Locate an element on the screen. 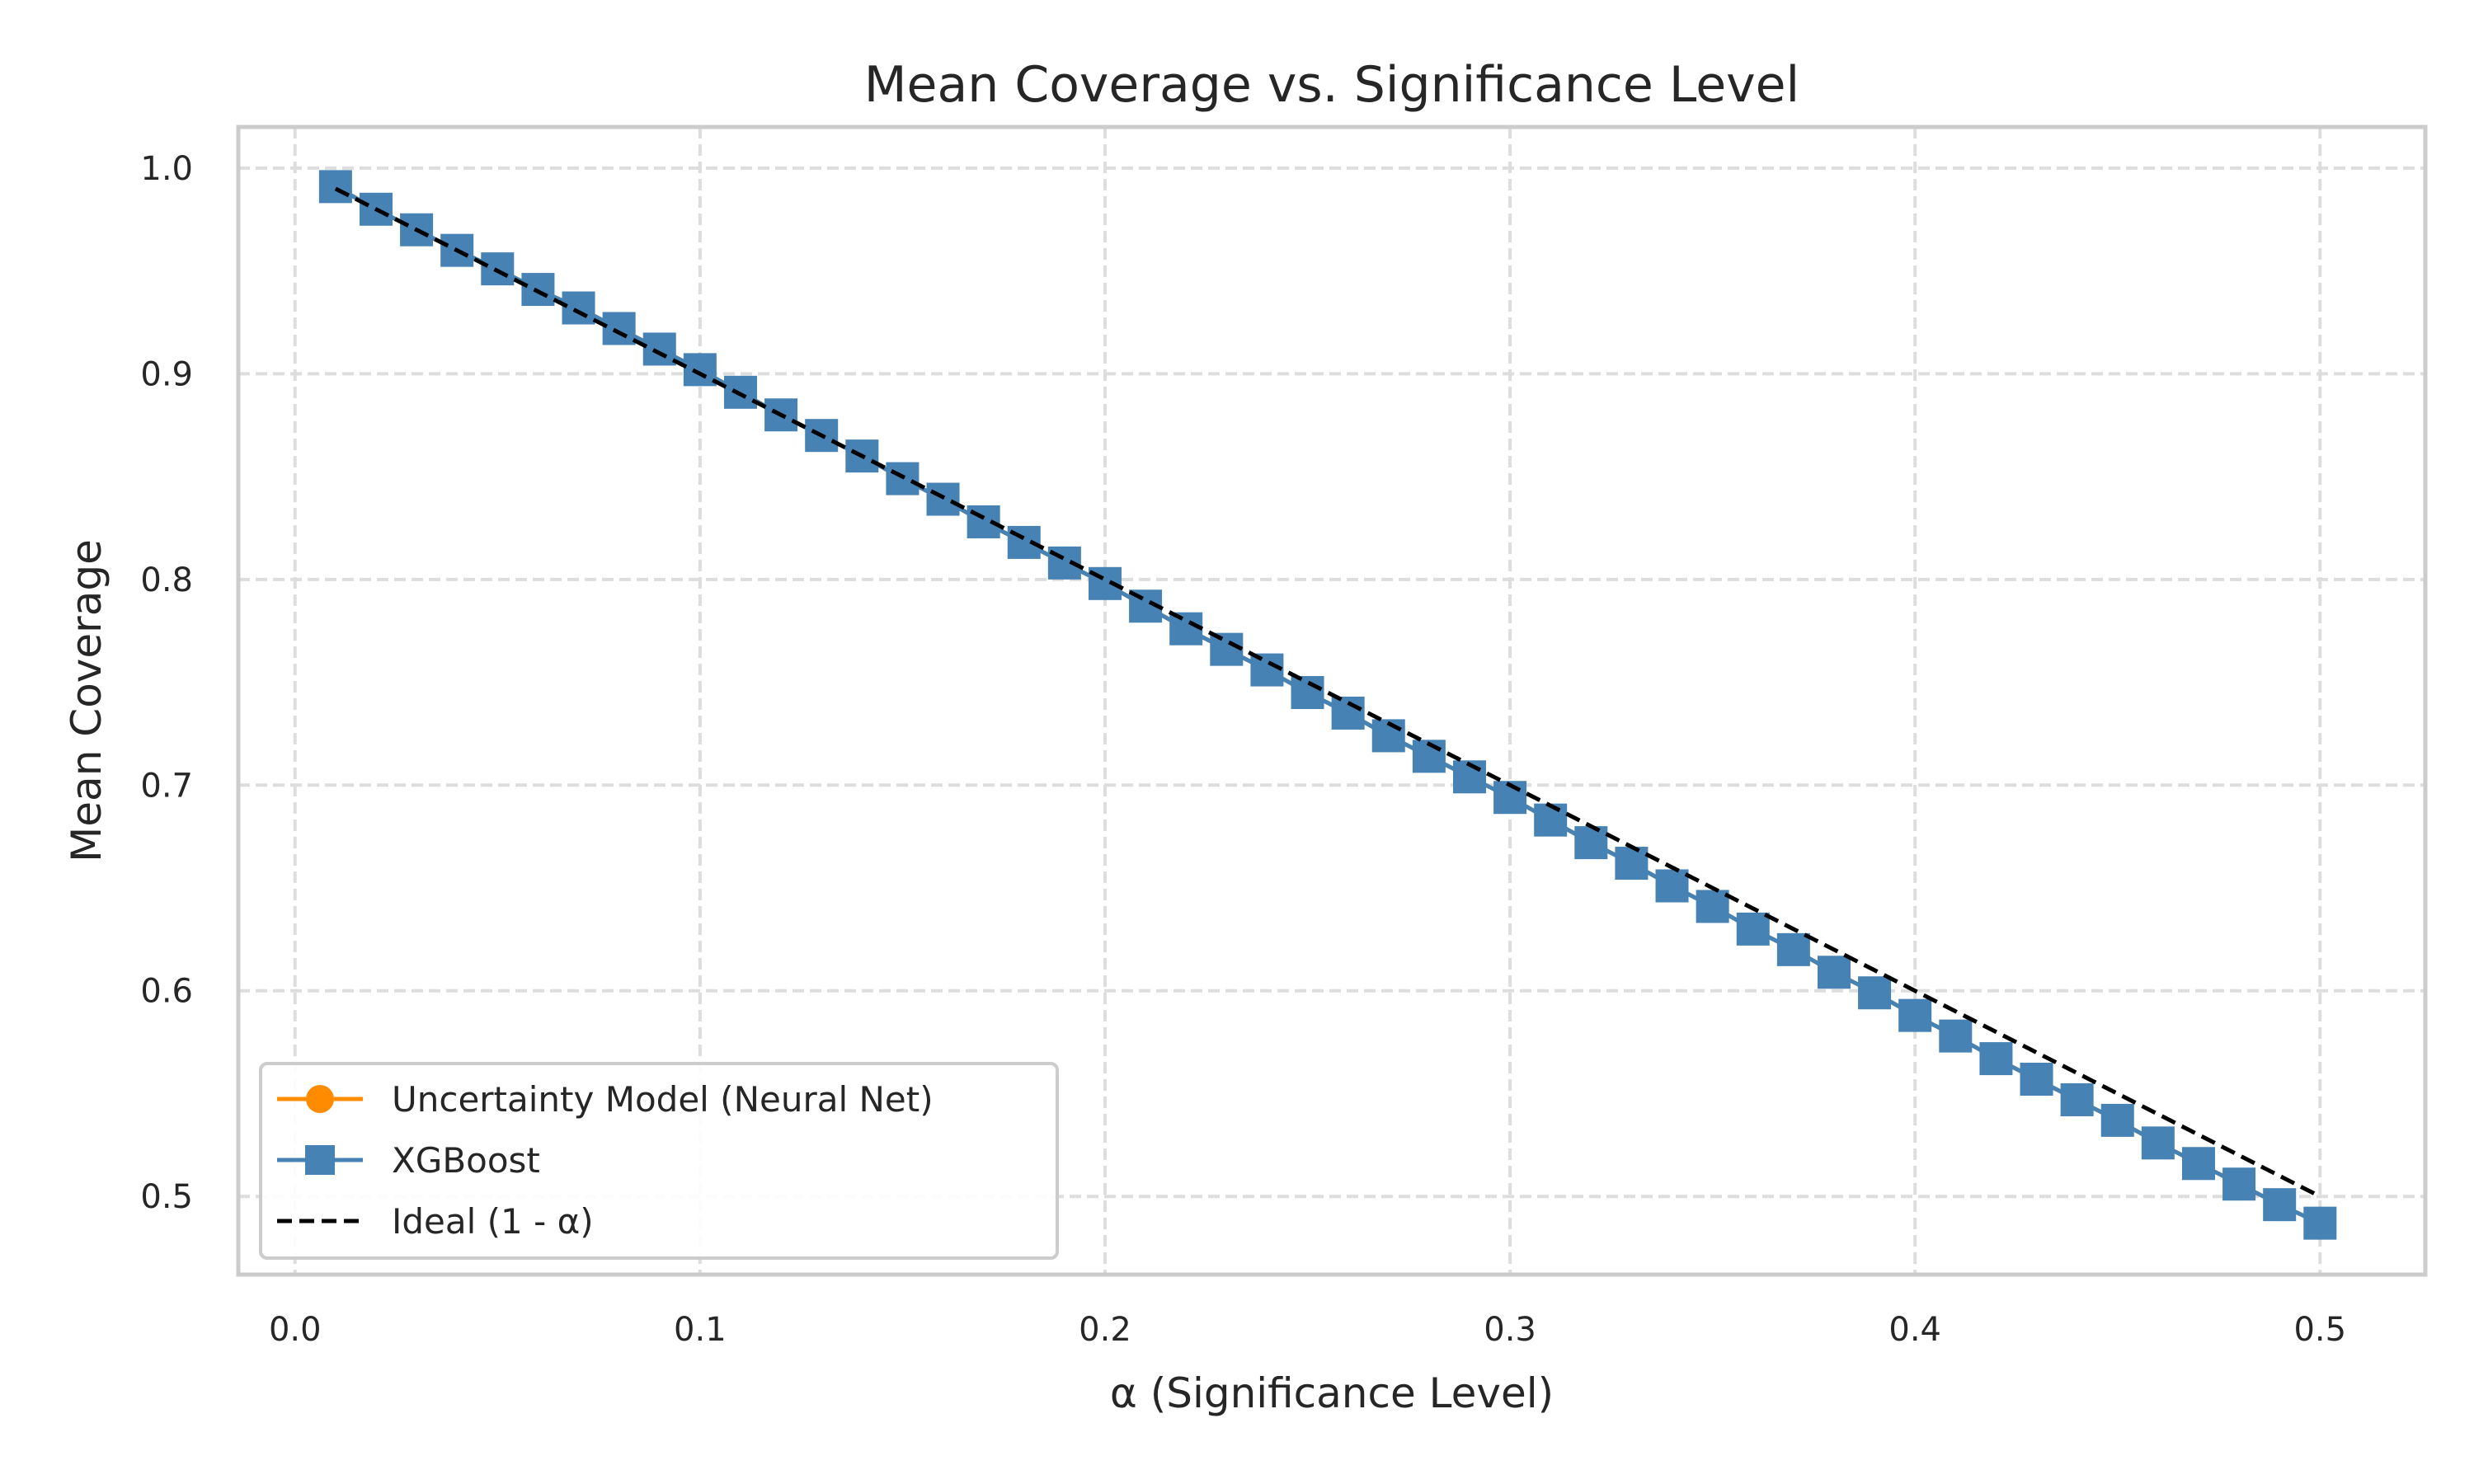  legend-entry-ideal: Ideal (1 - α) is located at coordinates (435, 1221).